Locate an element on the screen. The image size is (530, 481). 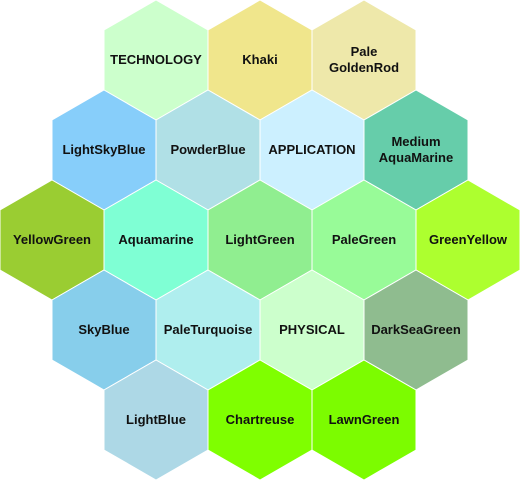
hexagon-powderblue: PowderBlue is located at coordinates (208, 150).